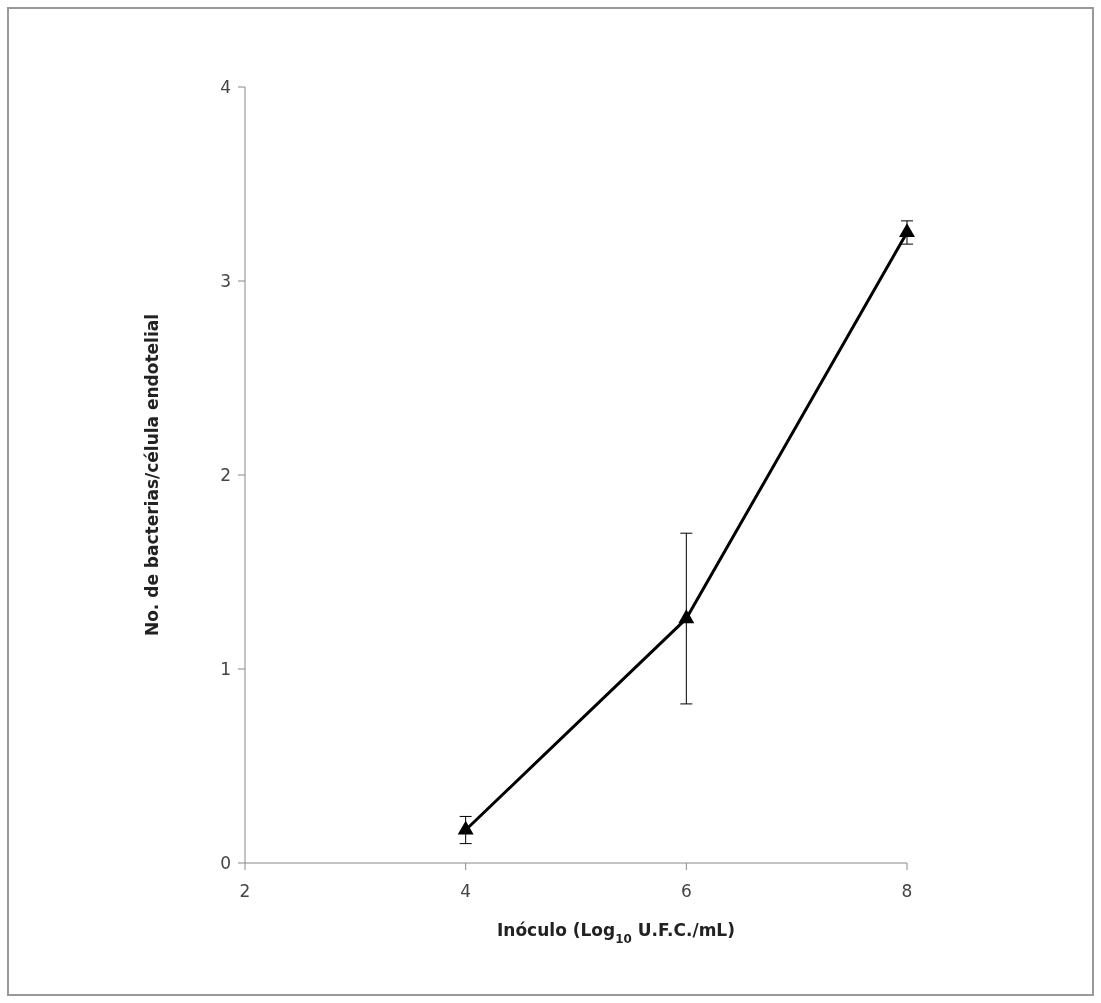 The width and height of the screenshot is (1101, 1003). I want to click on y-tick-label: 2, so click(225, 474).